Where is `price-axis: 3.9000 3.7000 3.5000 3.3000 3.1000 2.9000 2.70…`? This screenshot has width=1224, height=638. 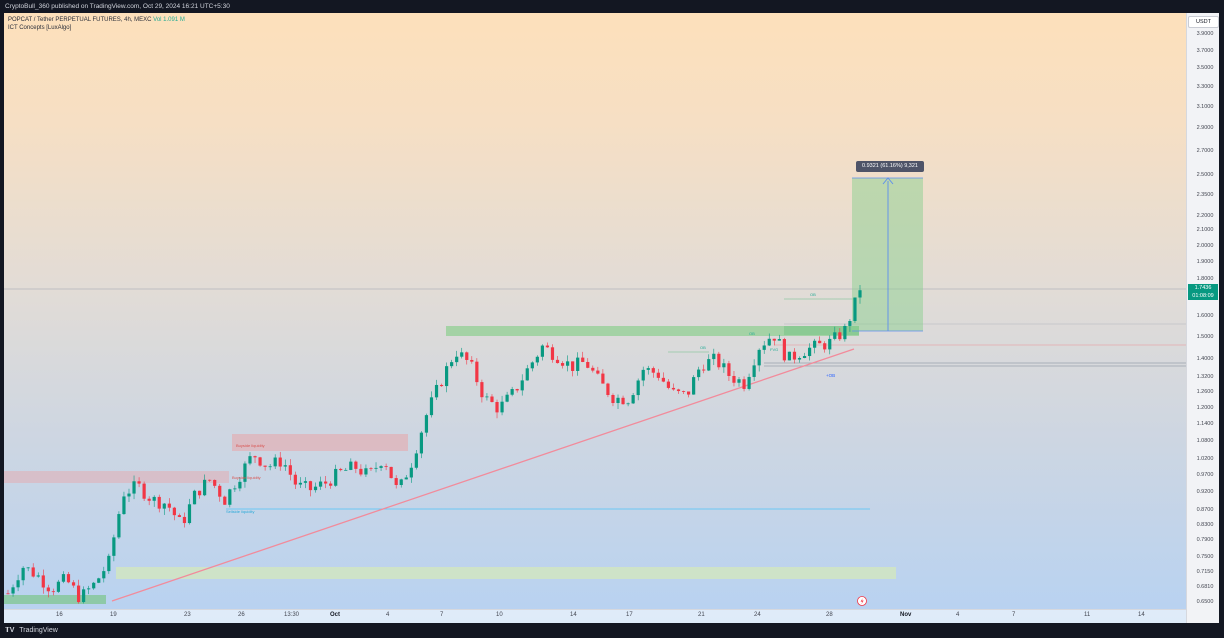 price-axis: 3.9000 3.7000 3.5000 3.3000 3.1000 2.9000 2.70… is located at coordinates (1202, 318).